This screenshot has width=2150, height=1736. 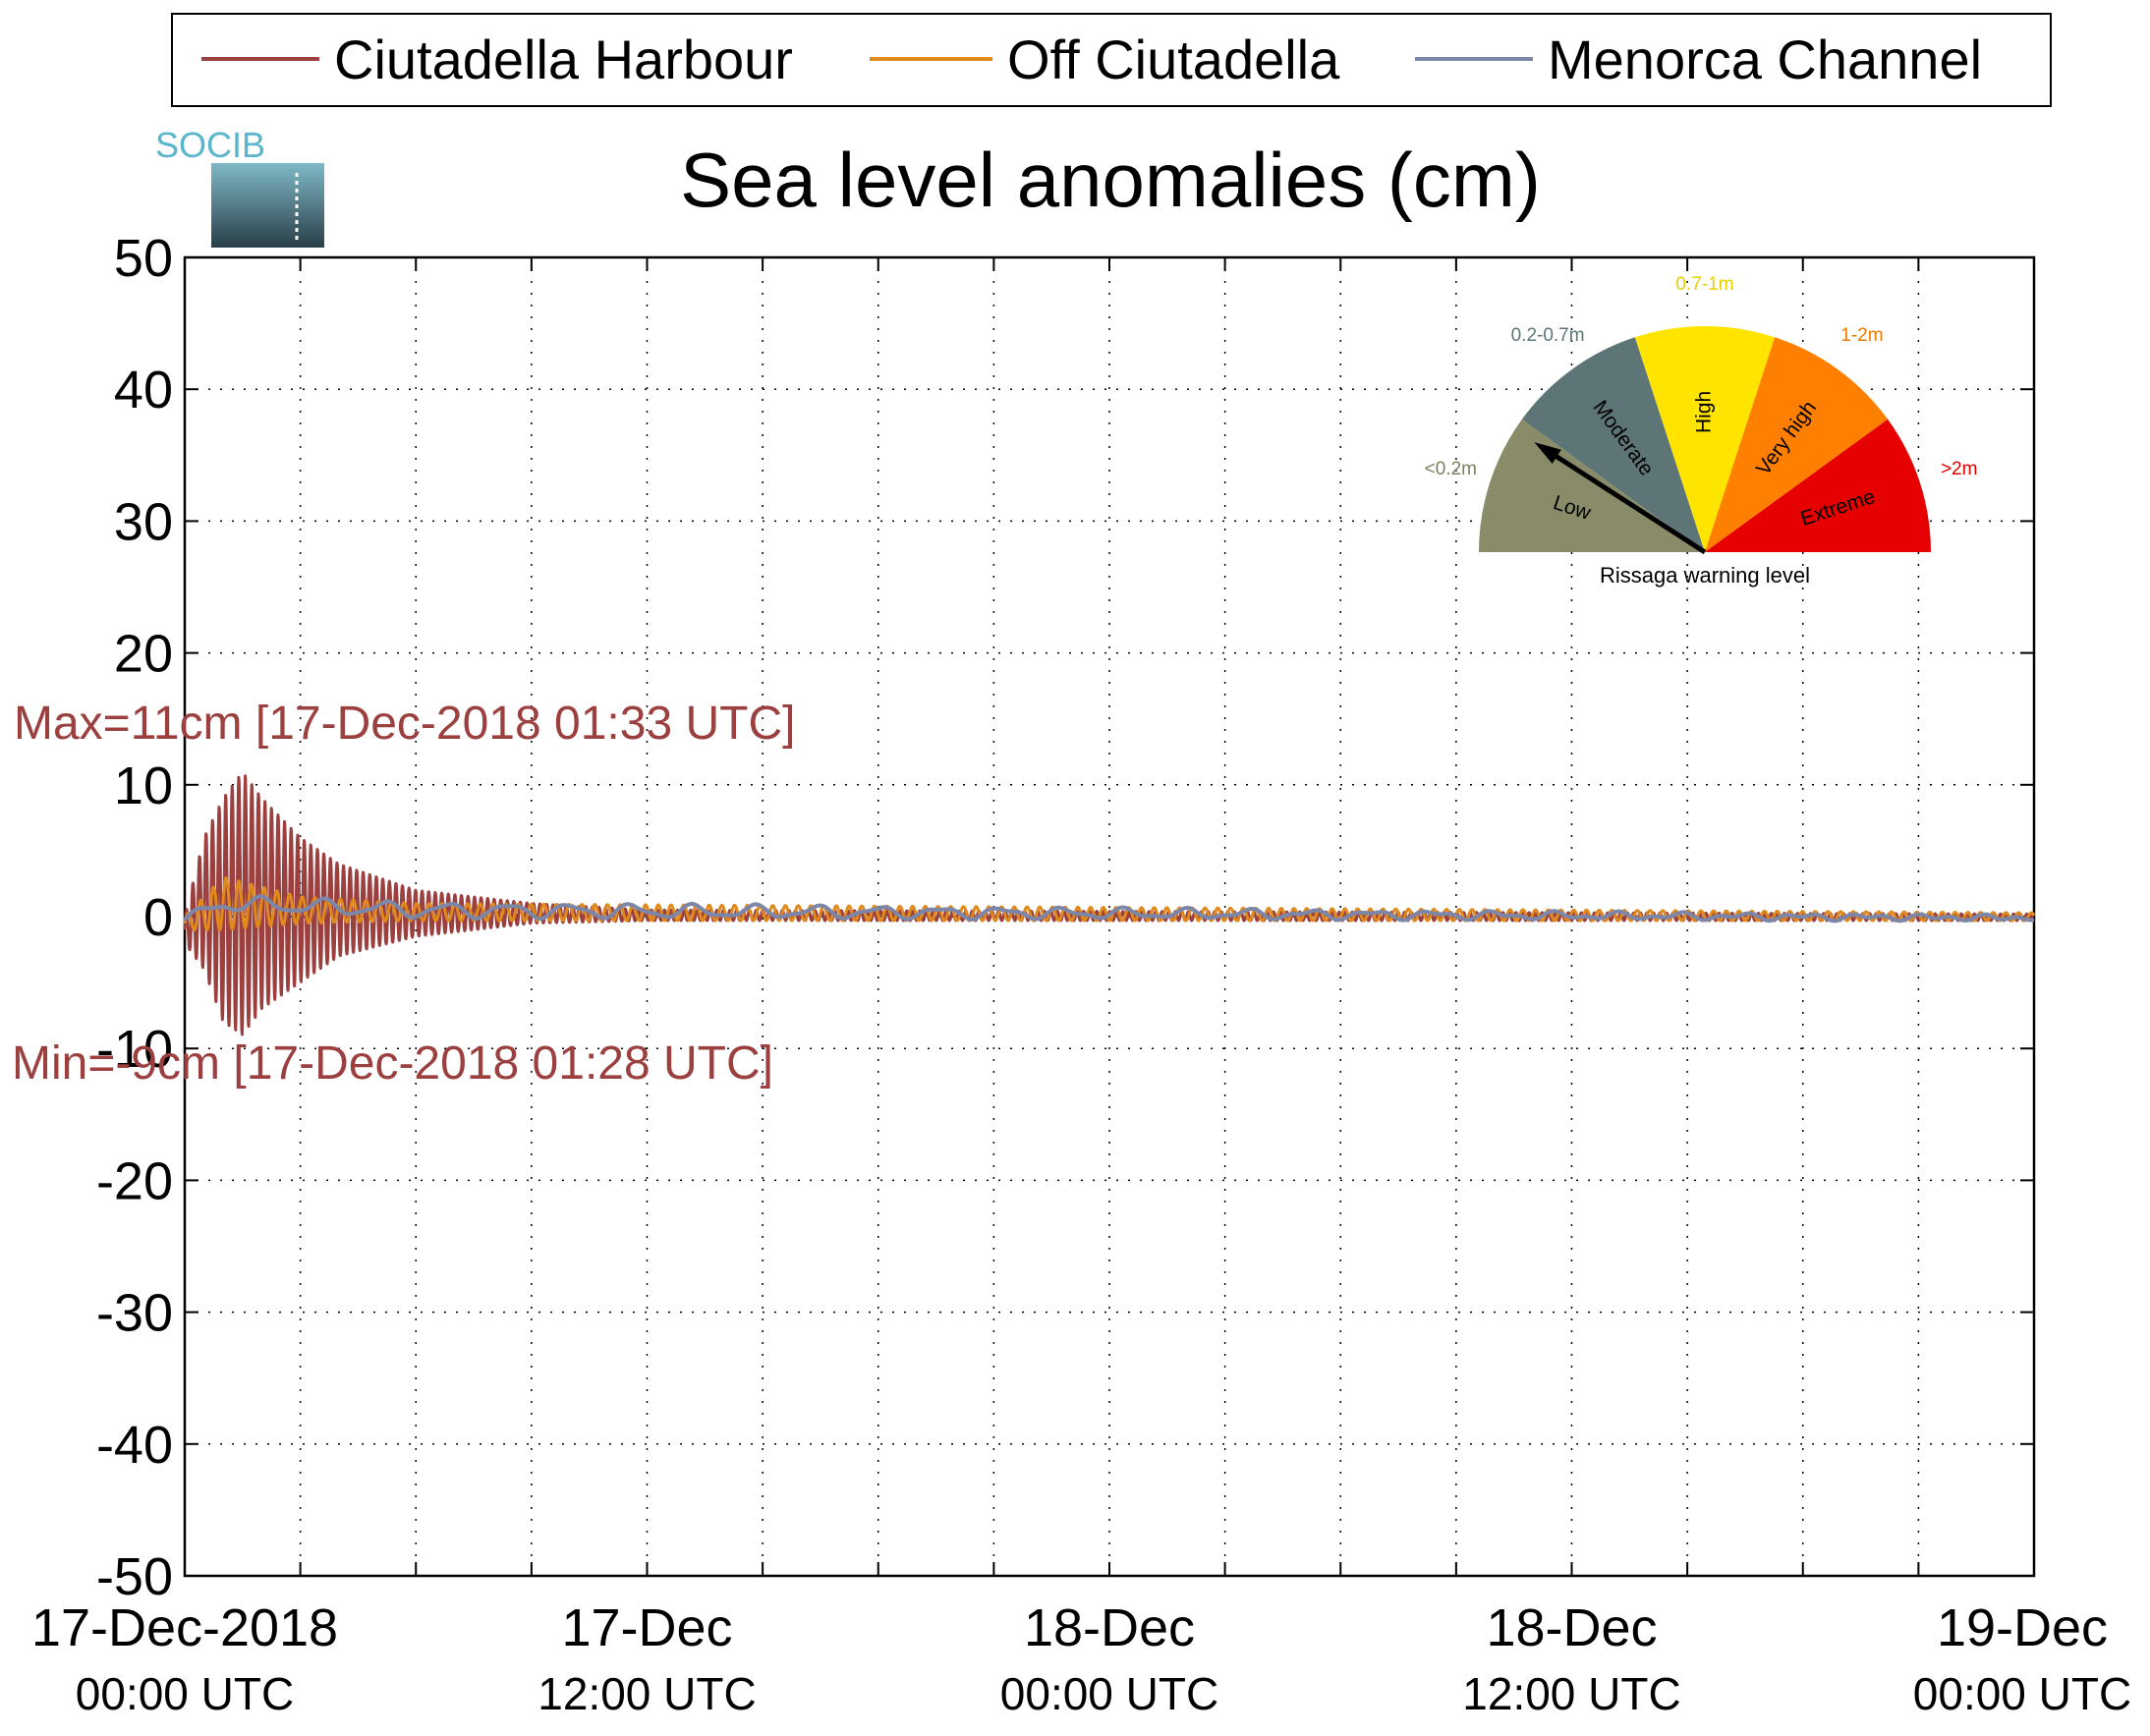 I want to click on gauge-caption: Rissaga warning level, so click(x=1705, y=575).